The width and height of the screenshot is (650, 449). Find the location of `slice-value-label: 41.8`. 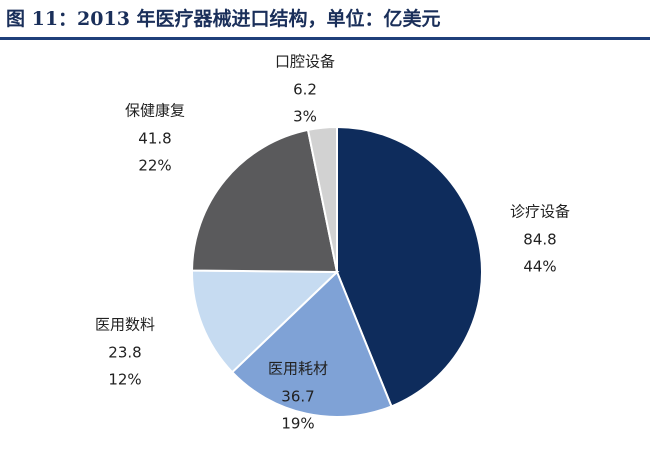

slice-value-label: 41.8 is located at coordinates (154, 139).